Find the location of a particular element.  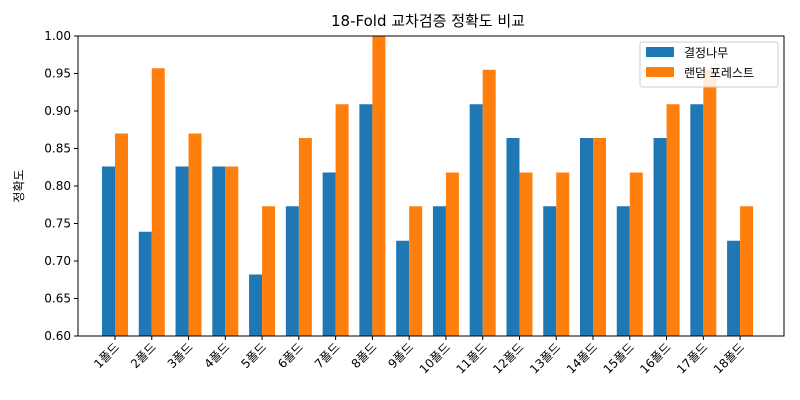

legend-label: 랜덤 포레스트 is located at coordinates (719, 73).